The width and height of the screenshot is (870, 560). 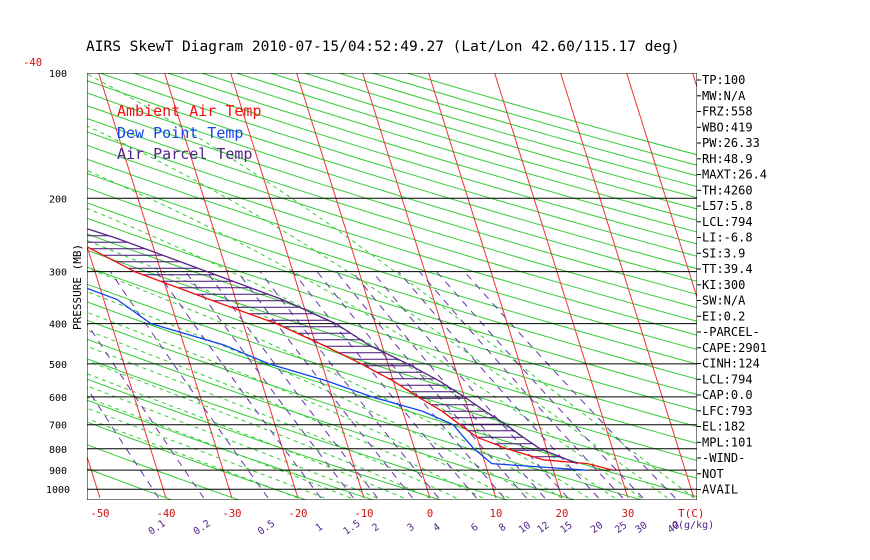 What do you see at coordinates (724, 96) in the screenshot?
I see `side-panel-item: MW:N/A` at bounding box center [724, 96].